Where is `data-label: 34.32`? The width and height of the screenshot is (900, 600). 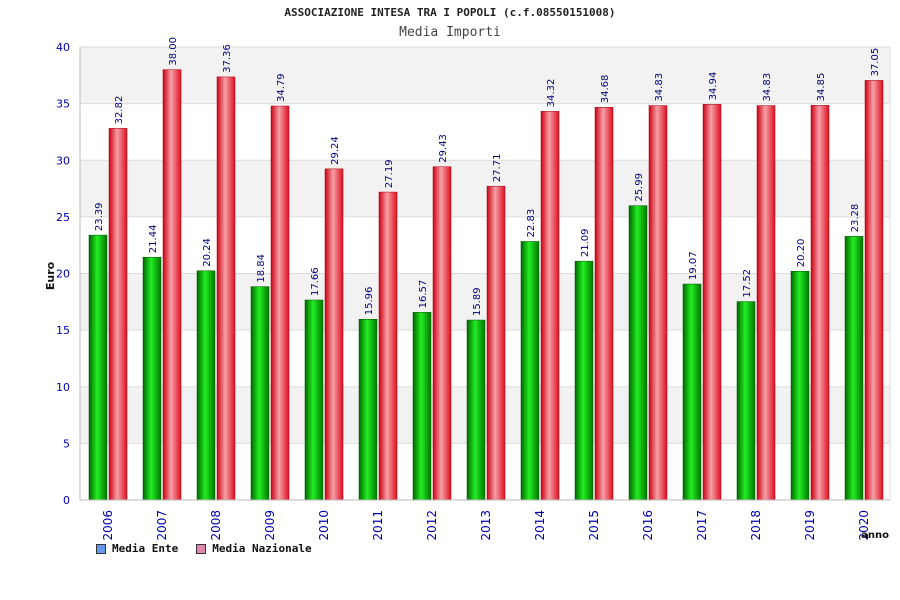 data-label: 34.32 is located at coordinates (551, 93).